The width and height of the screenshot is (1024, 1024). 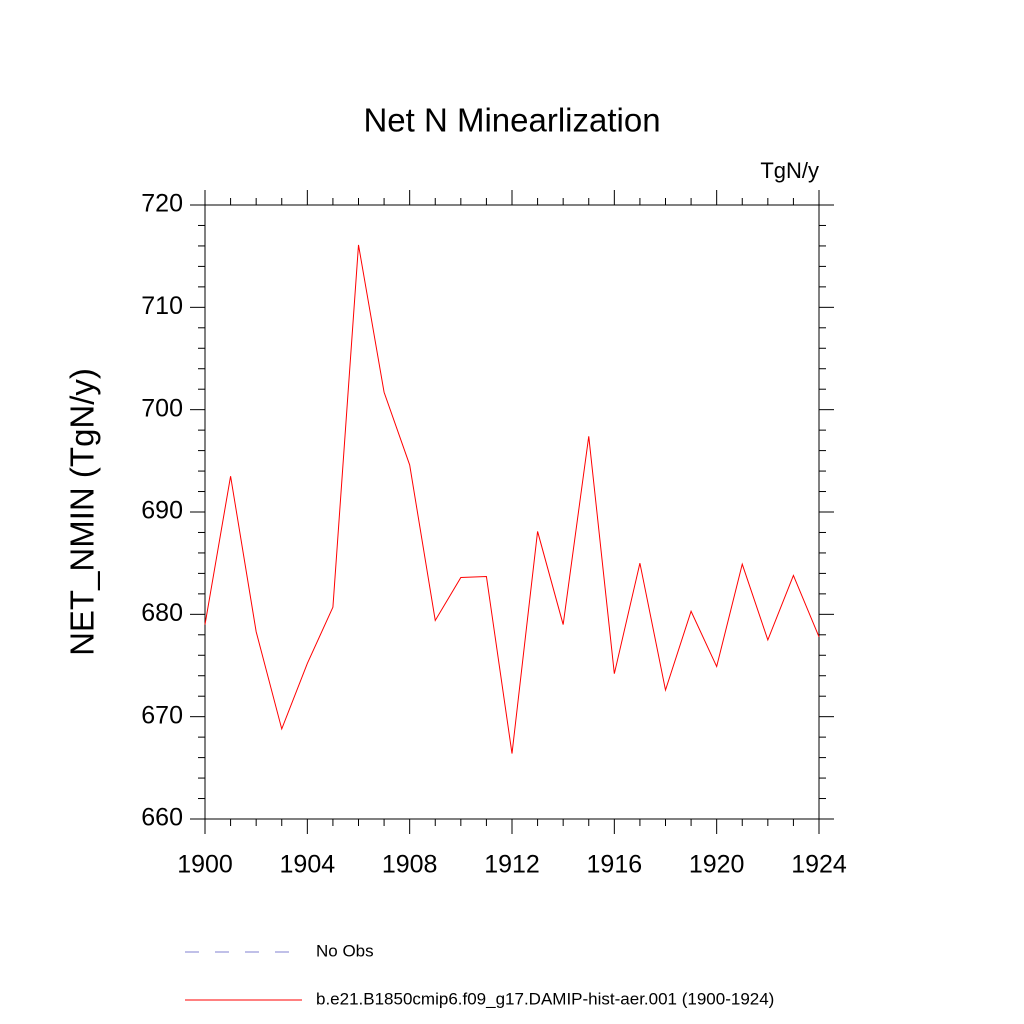 What do you see at coordinates (345, 950) in the screenshot?
I see `legend-label: No Obs` at bounding box center [345, 950].